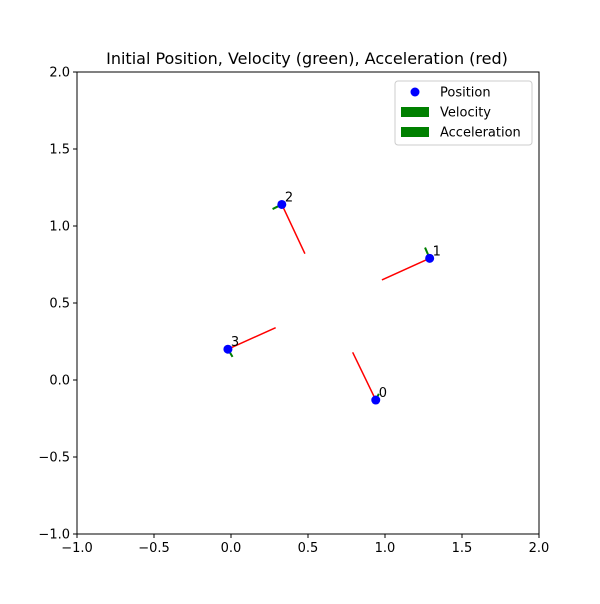 The height and width of the screenshot is (604, 600). What do you see at coordinates (59, 73) in the screenshot?
I see `y-tick-label: 2.0` at bounding box center [59, 73].